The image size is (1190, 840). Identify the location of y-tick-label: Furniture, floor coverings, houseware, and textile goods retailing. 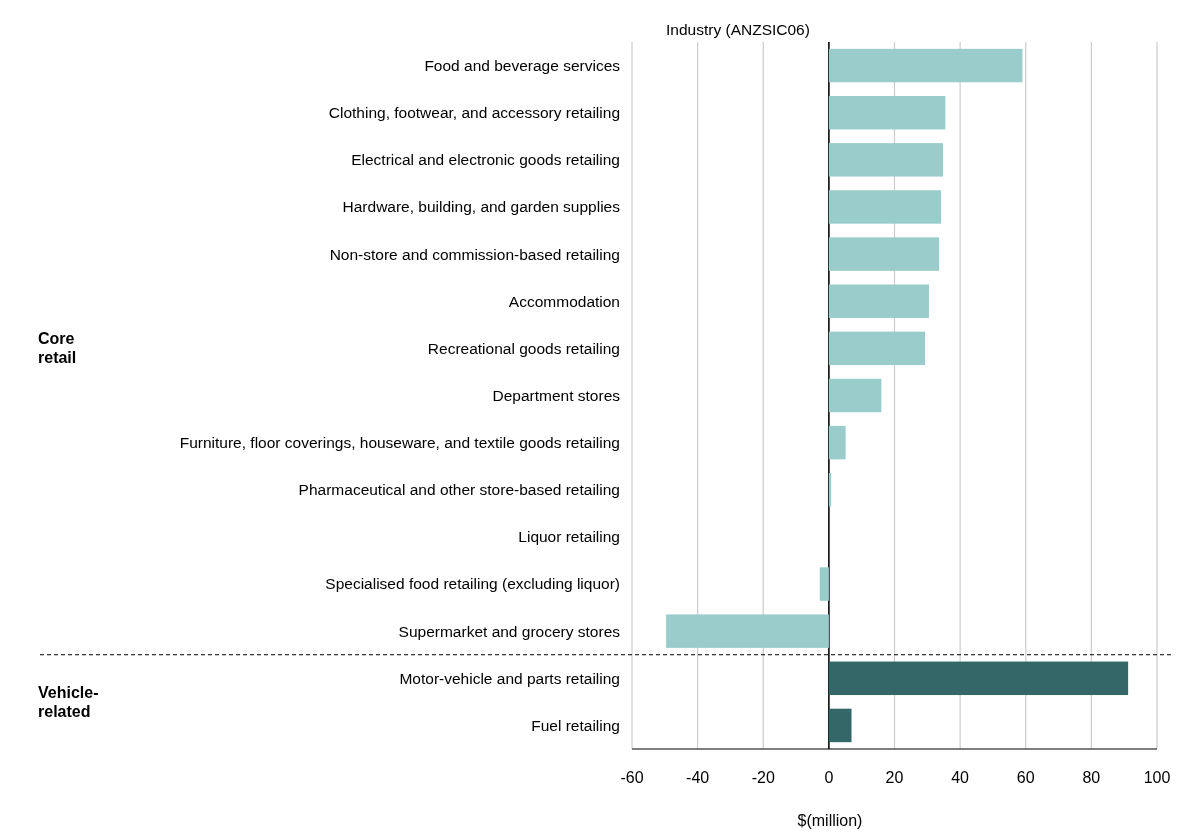
(399, 443).